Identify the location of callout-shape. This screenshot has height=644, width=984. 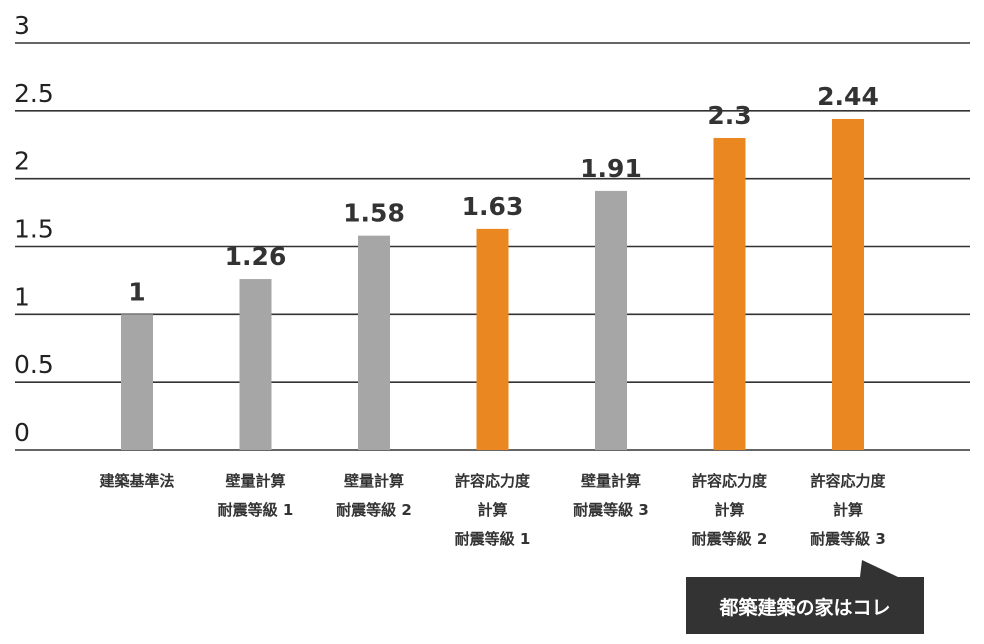
(805, 597).